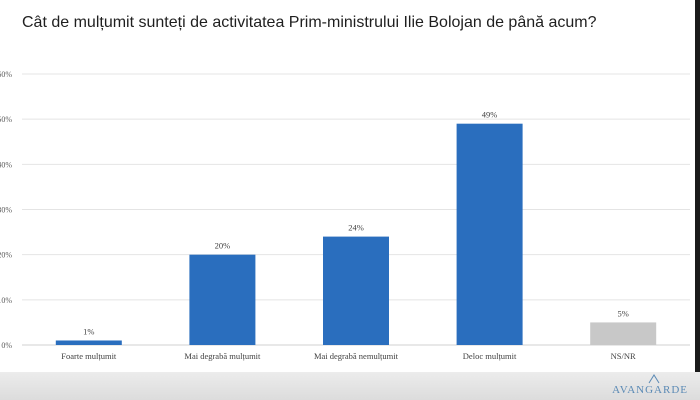 The width and height of the screenshot is (700, 400). What do you see at coordinates (490, 115) in the screenshot?
I see `data-label: 49%` at bounding box center [490, 115].